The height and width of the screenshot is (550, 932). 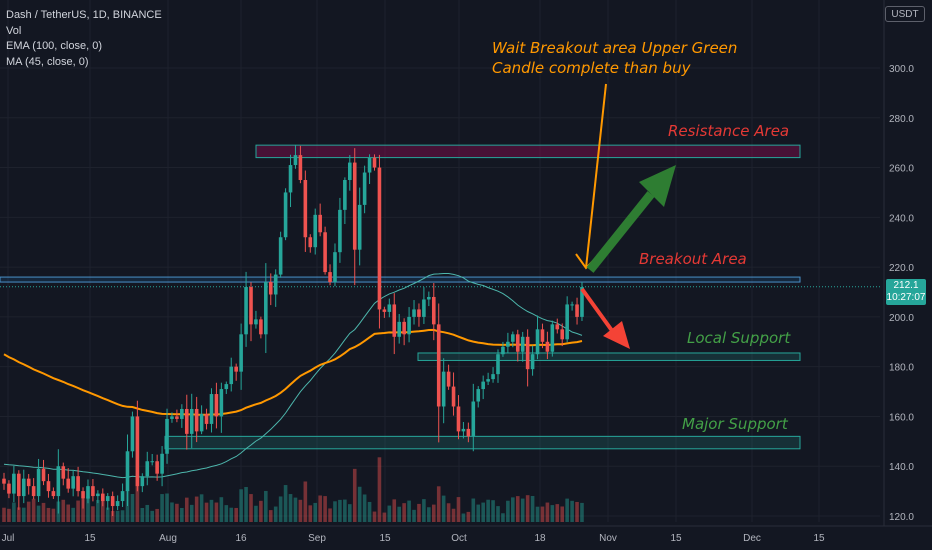 What do you see at coordinates (47, 61) in the screenshot?
I see `ma-indicator-label: MA (45, close, 0)` at bounding box center [47, 61].